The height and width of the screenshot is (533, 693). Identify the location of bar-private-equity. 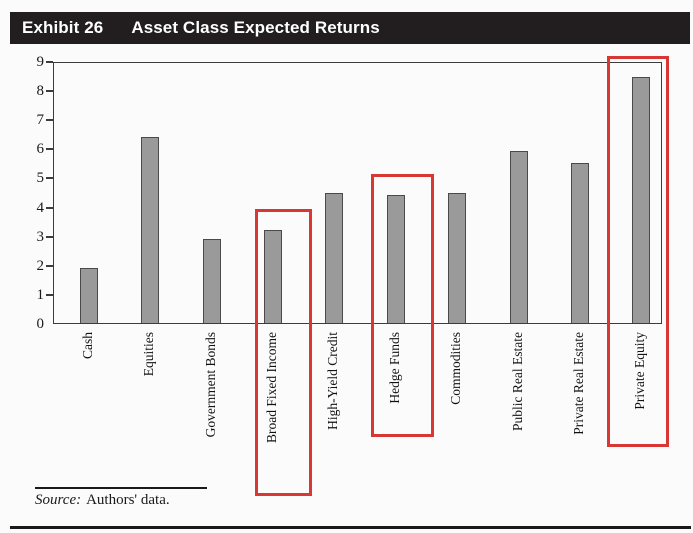
(641, 200).